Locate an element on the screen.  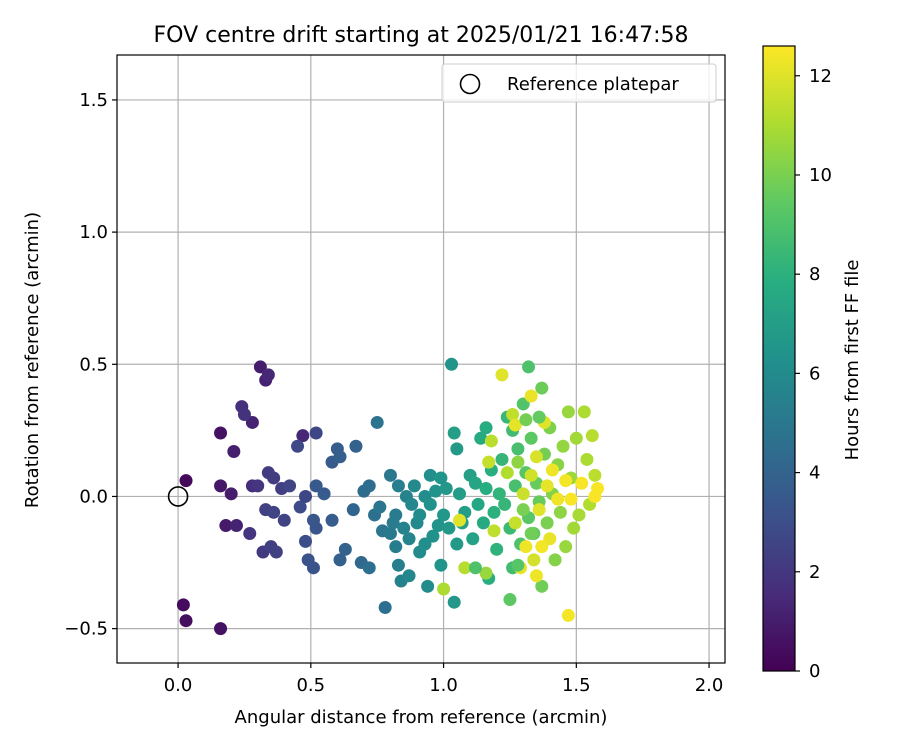
y-axis-label: Rotation from reference (arcmin) is located at coordinates (32, 360).